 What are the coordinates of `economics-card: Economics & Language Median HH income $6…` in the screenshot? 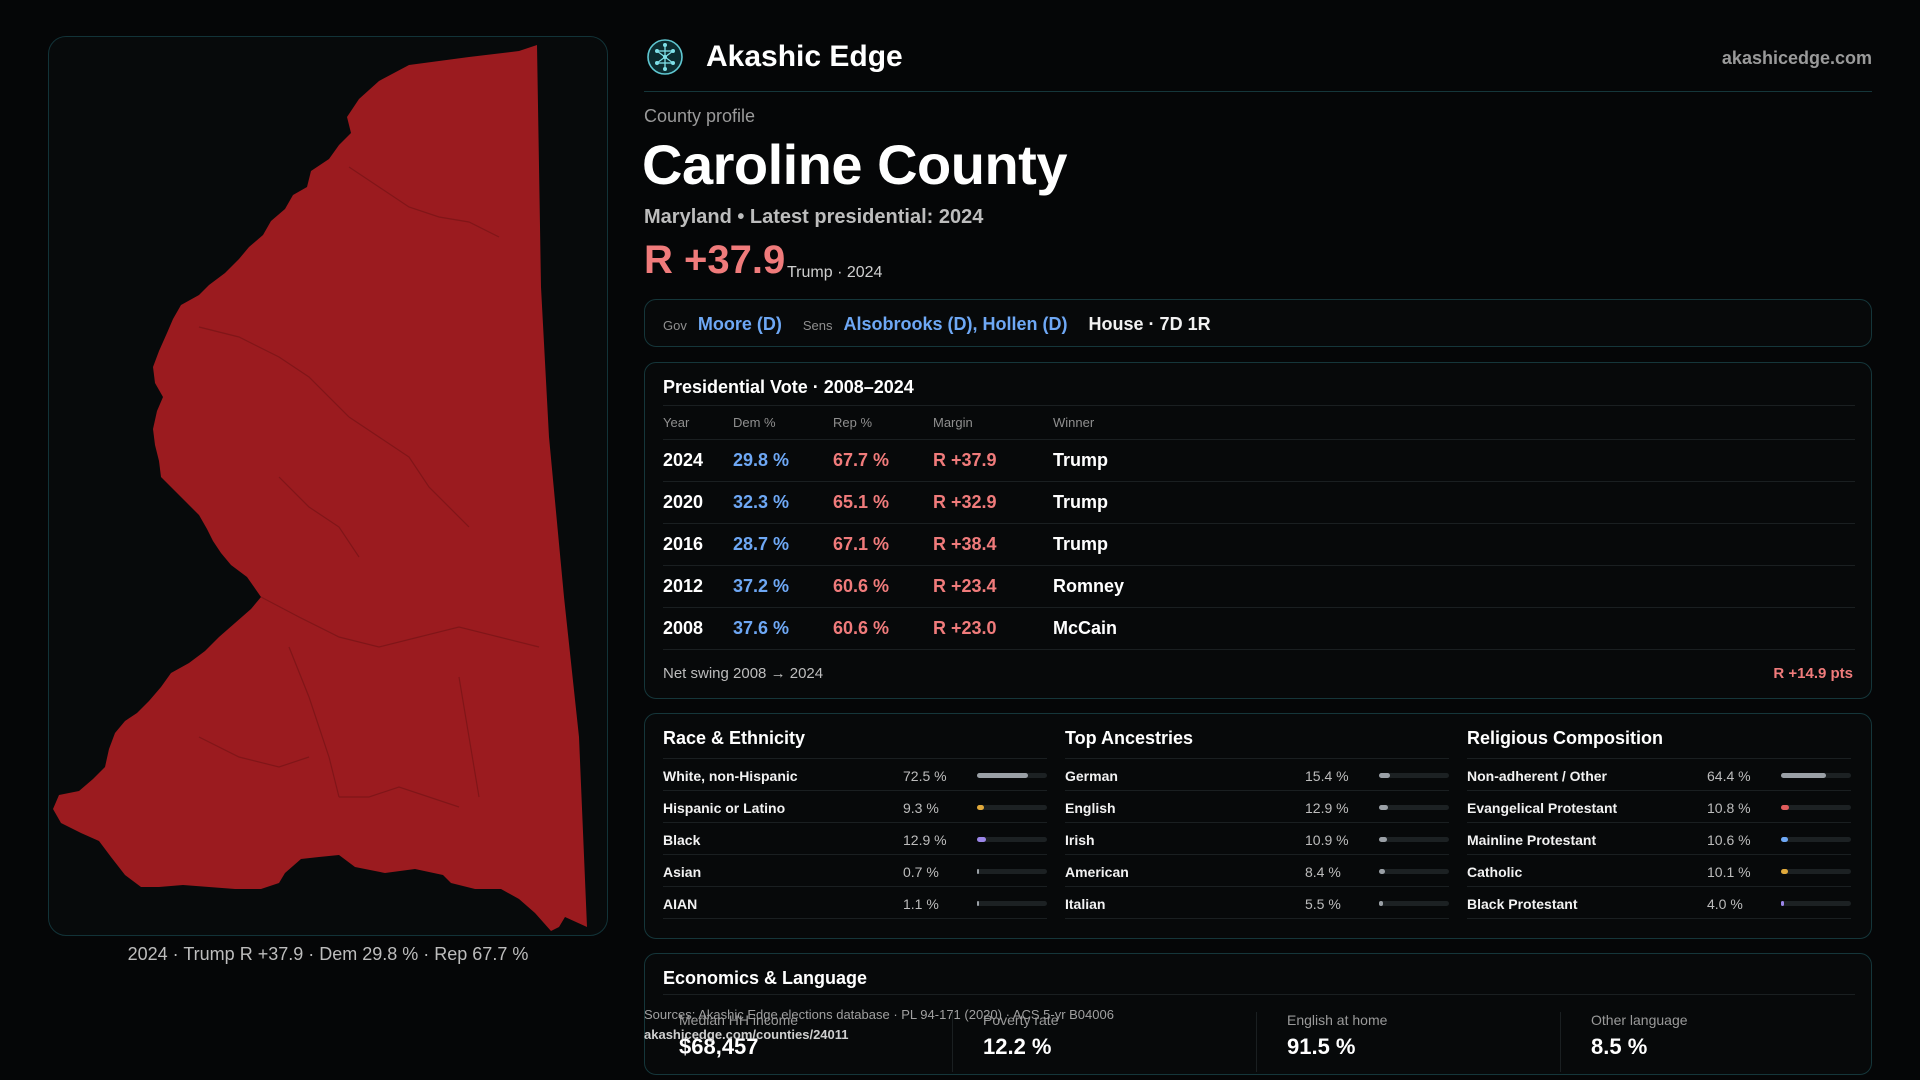 It's located at (1258, 1014).